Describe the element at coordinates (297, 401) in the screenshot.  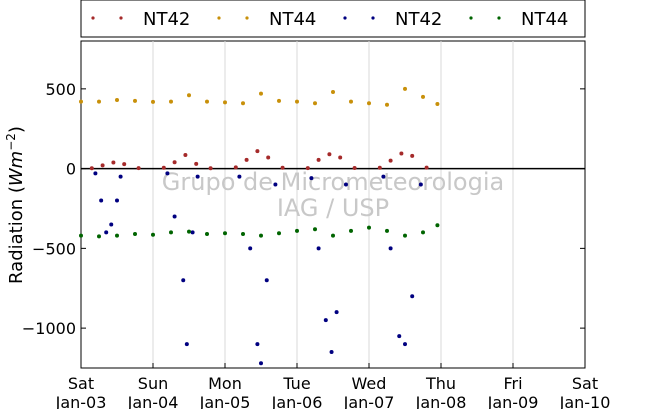
I see `x-tick-date-3: Jan-06` at that location.